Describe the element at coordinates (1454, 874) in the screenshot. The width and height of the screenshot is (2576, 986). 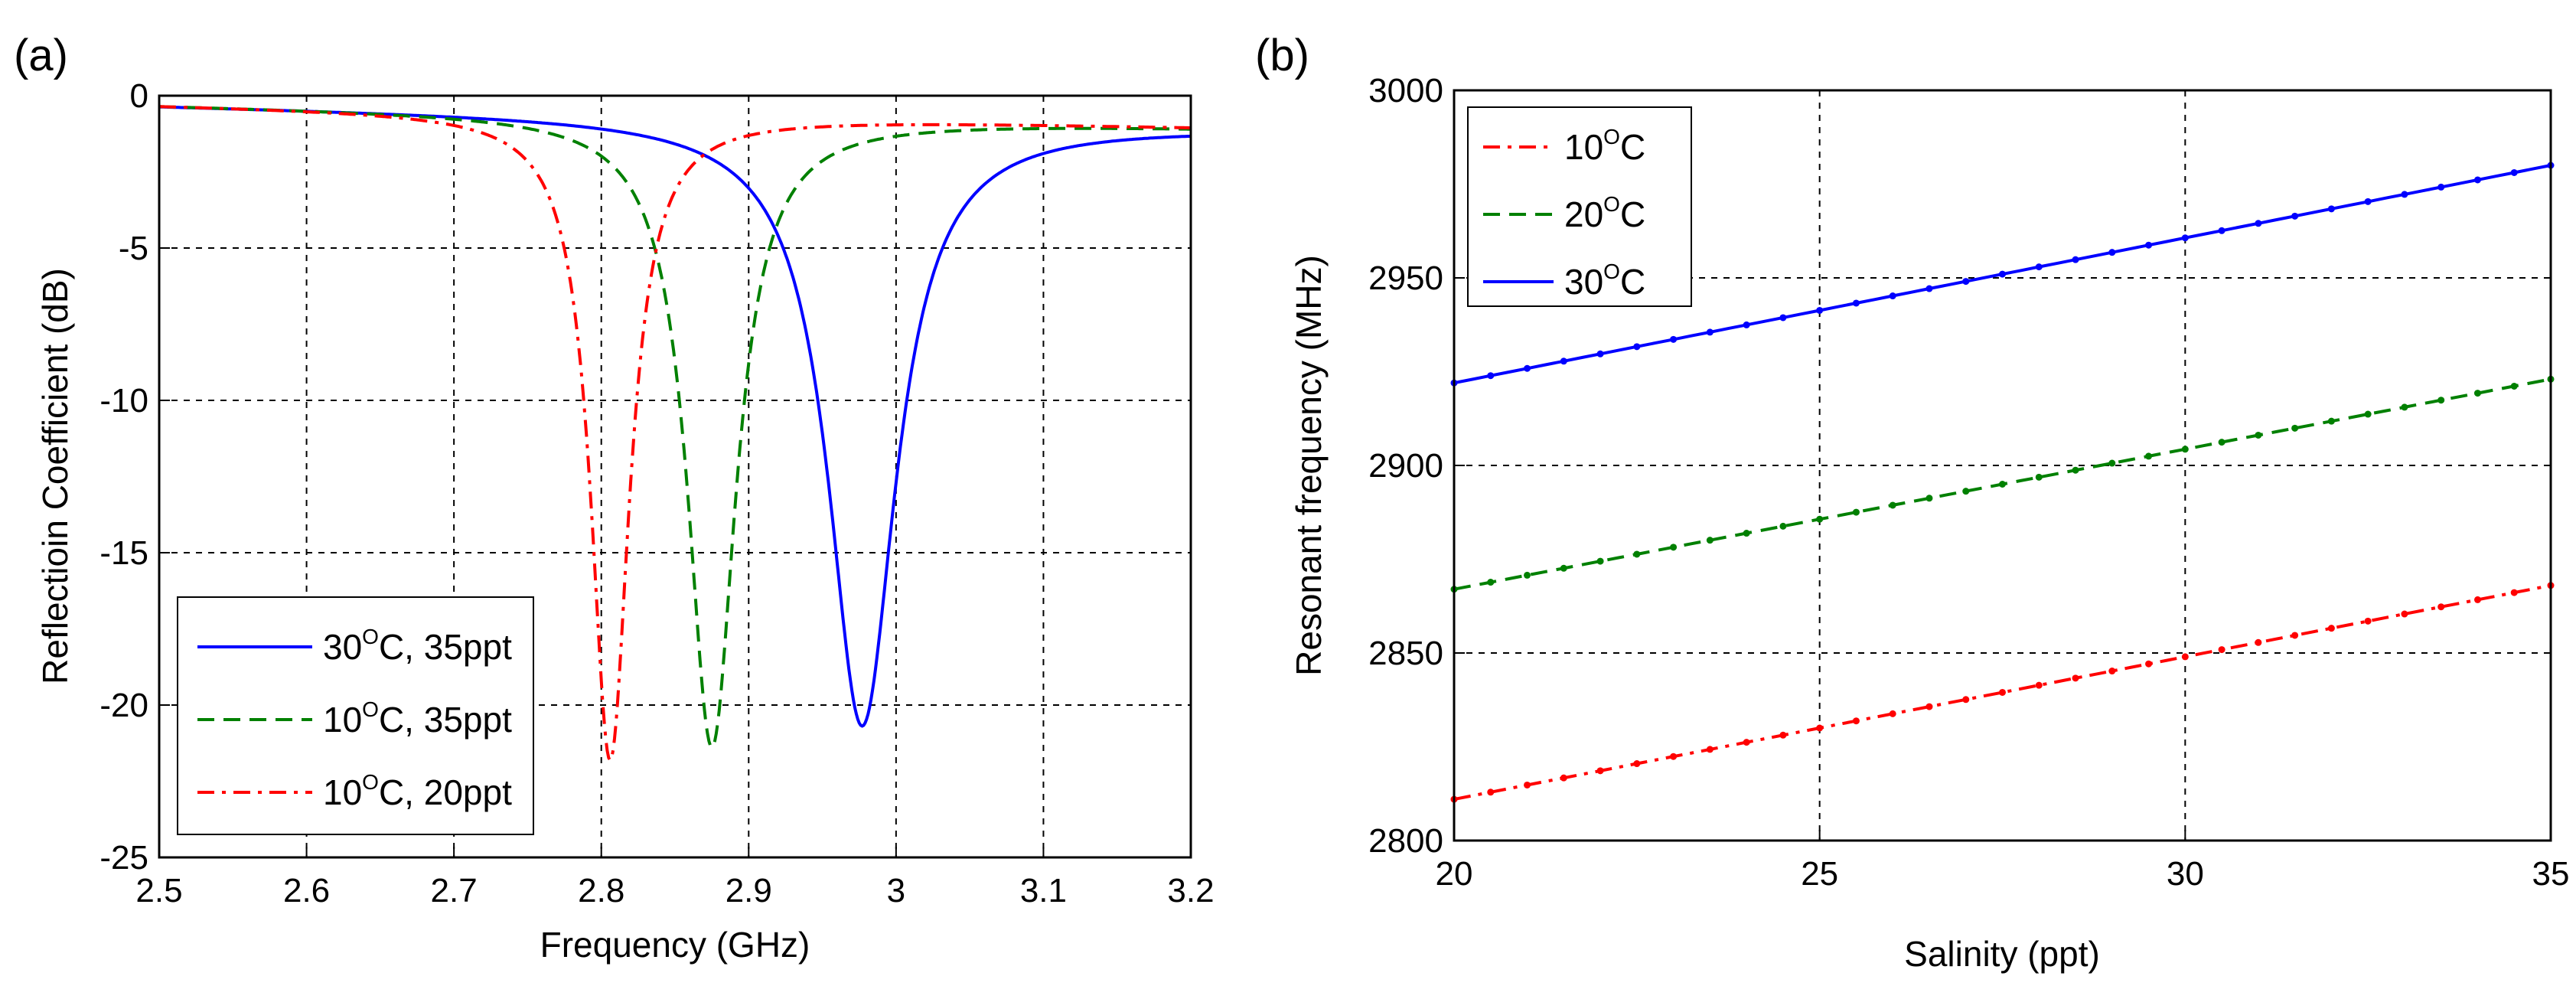
I see `x-tick-label: 20` at that location.